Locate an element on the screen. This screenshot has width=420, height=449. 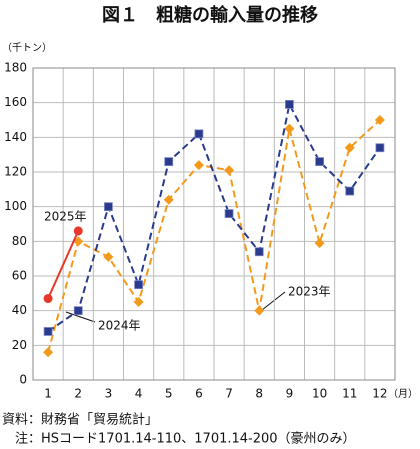
x-tick-label: 10 is located at coordinates (319, 394).